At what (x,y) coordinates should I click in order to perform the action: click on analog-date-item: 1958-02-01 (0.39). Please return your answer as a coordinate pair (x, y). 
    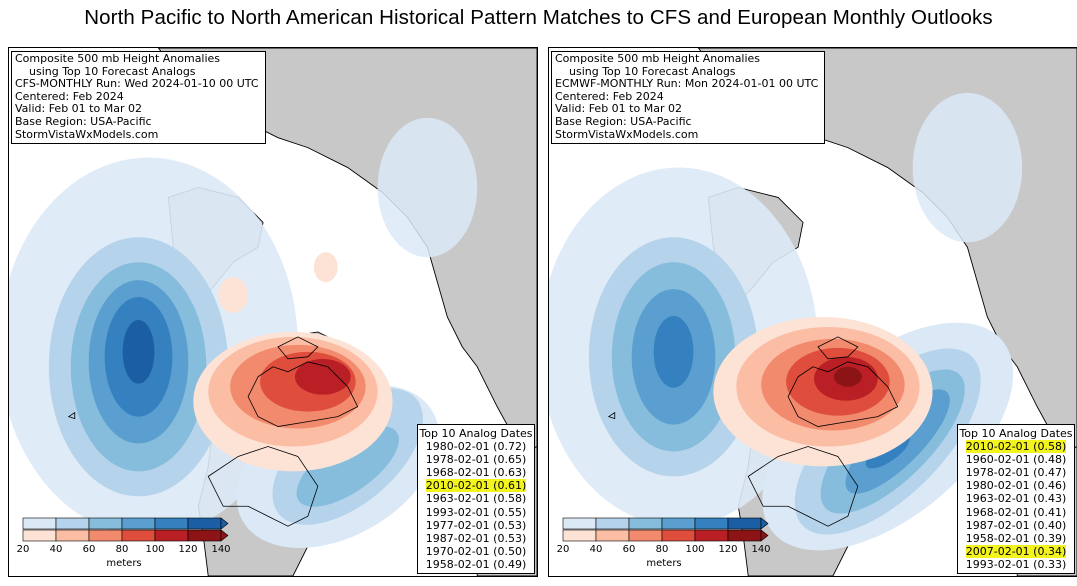
    Looking at the image, I should click on (1016, 538).